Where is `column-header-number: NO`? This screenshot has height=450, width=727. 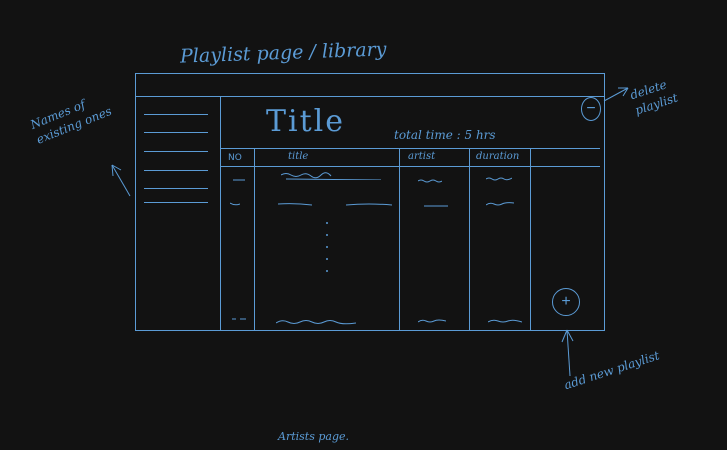 column-header-number: NO is located at coordinates (235, 158).